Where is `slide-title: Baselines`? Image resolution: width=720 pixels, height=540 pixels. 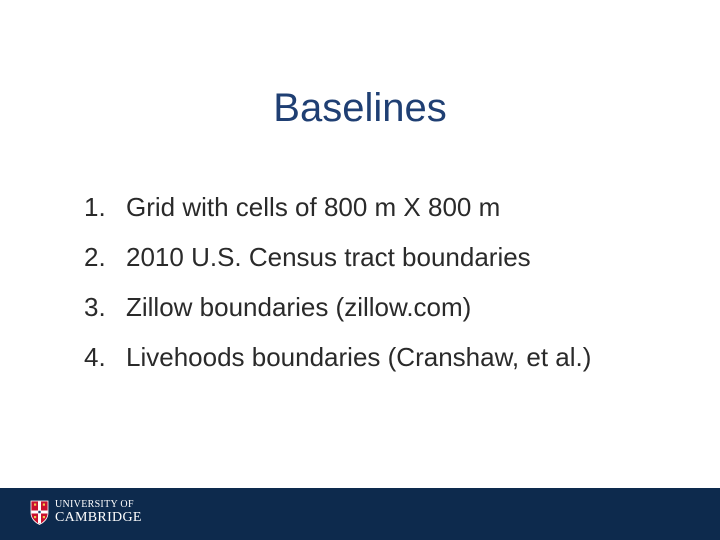 slide-title: Baselines is located at coordinates (360, 108).